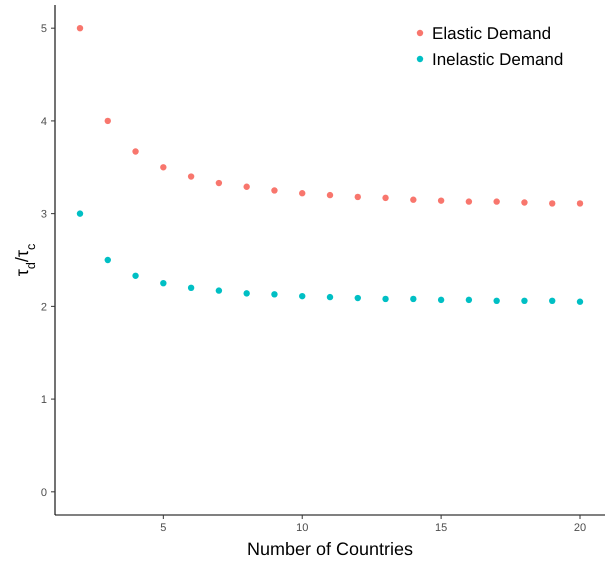 This screenshot has width=613, height=562. I want to click on legend-label: Elastic Demand, so click(492, 33).